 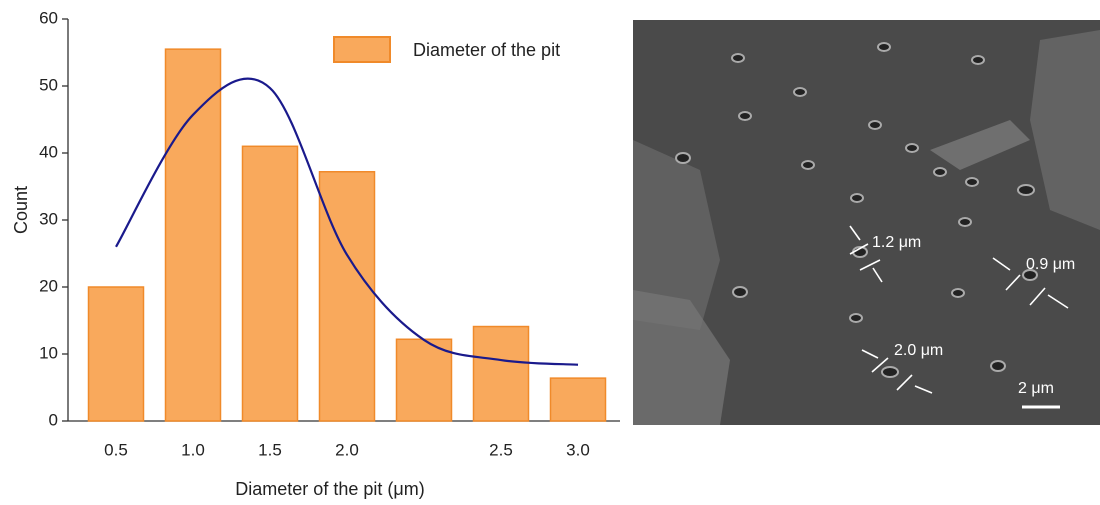 I want to click on y-tick-label: 50, so click(x=48, y=84).